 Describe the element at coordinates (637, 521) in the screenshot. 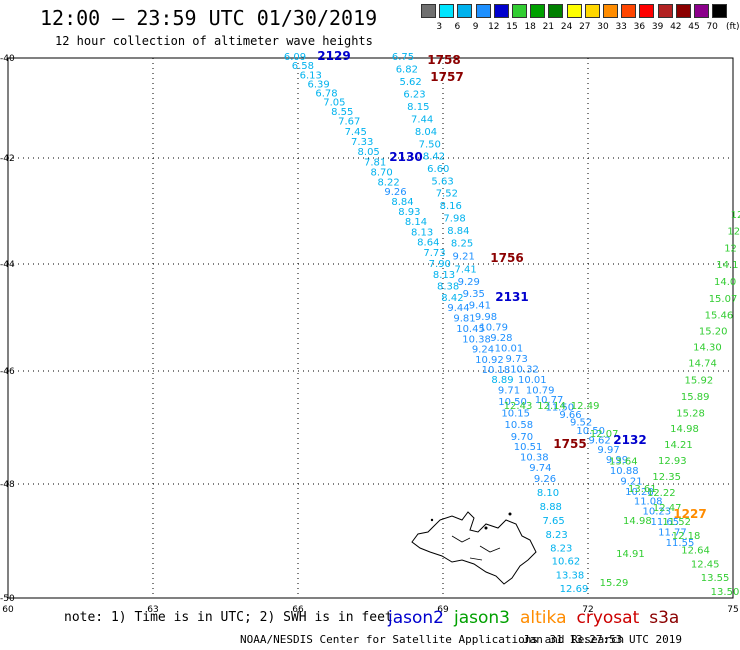

I see `wave-reading: 14.98` at that location.